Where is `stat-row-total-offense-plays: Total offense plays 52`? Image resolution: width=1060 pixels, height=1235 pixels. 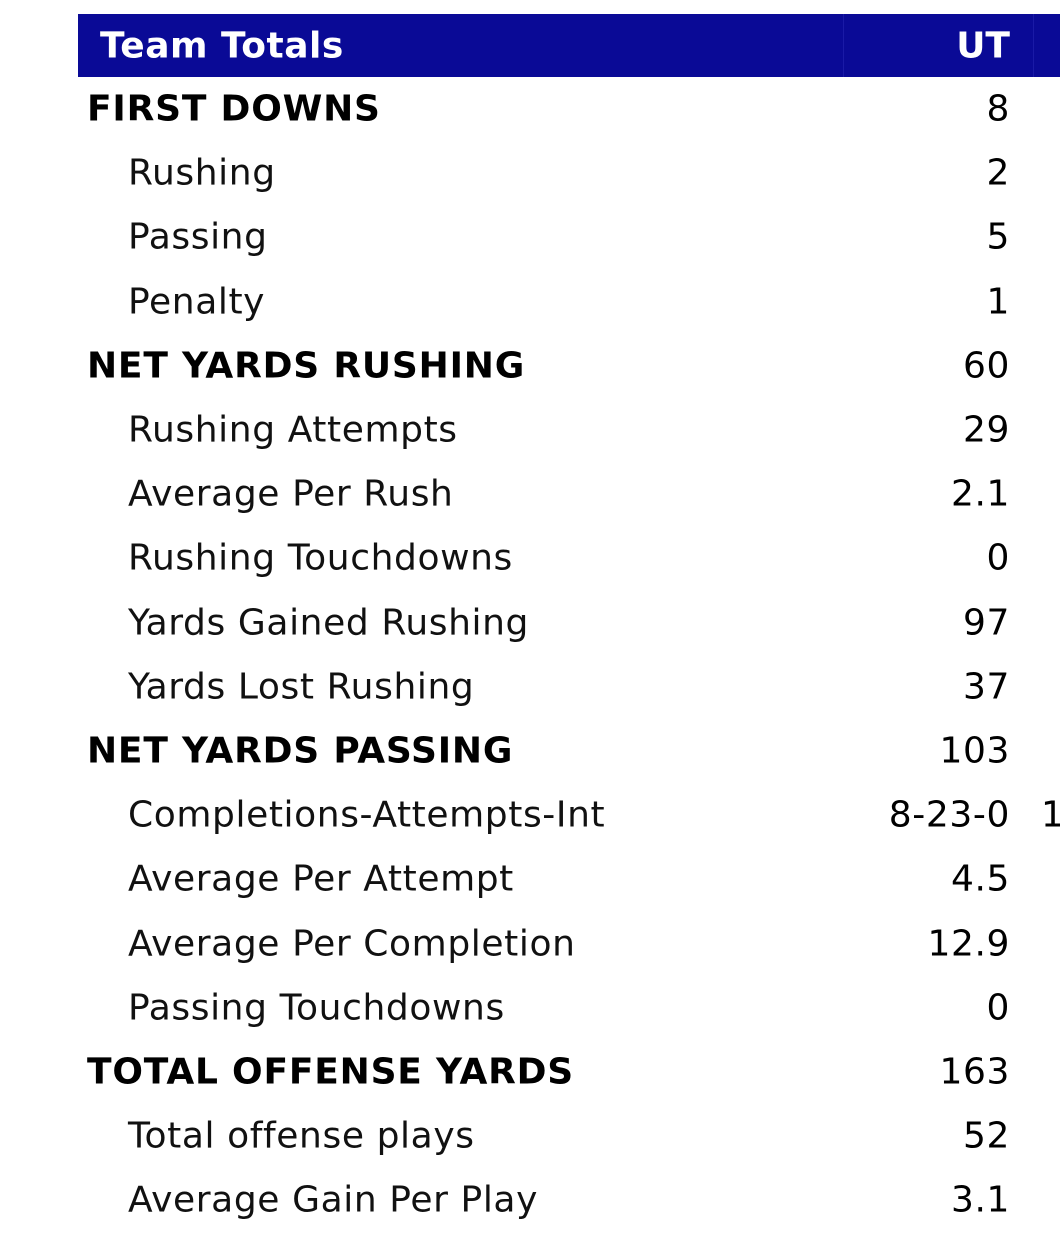
stat-row-total-offense-plays: Total offense plays 52 is located at coordinates (569, 1136).